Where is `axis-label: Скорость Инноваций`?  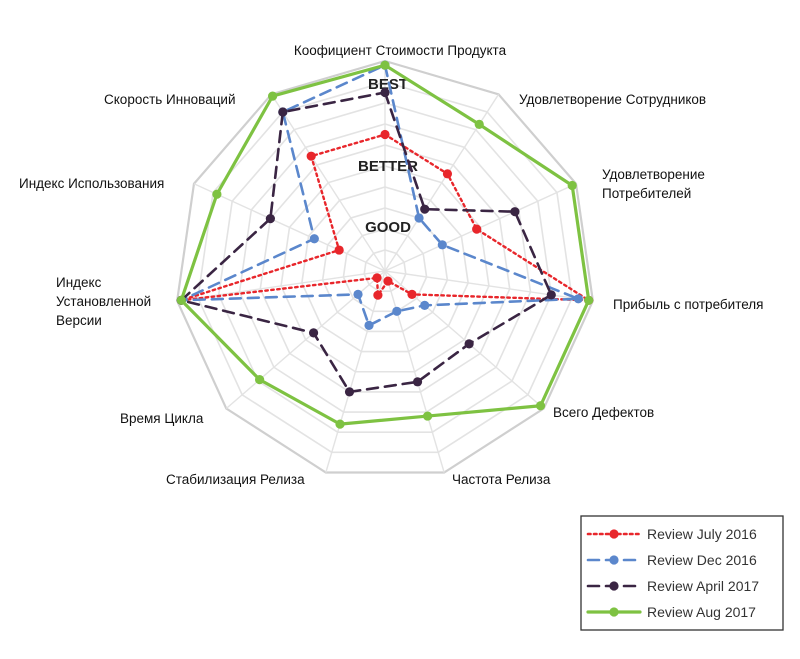 axis-label: Скорость Инноваций is located at coordinates (170, 99).